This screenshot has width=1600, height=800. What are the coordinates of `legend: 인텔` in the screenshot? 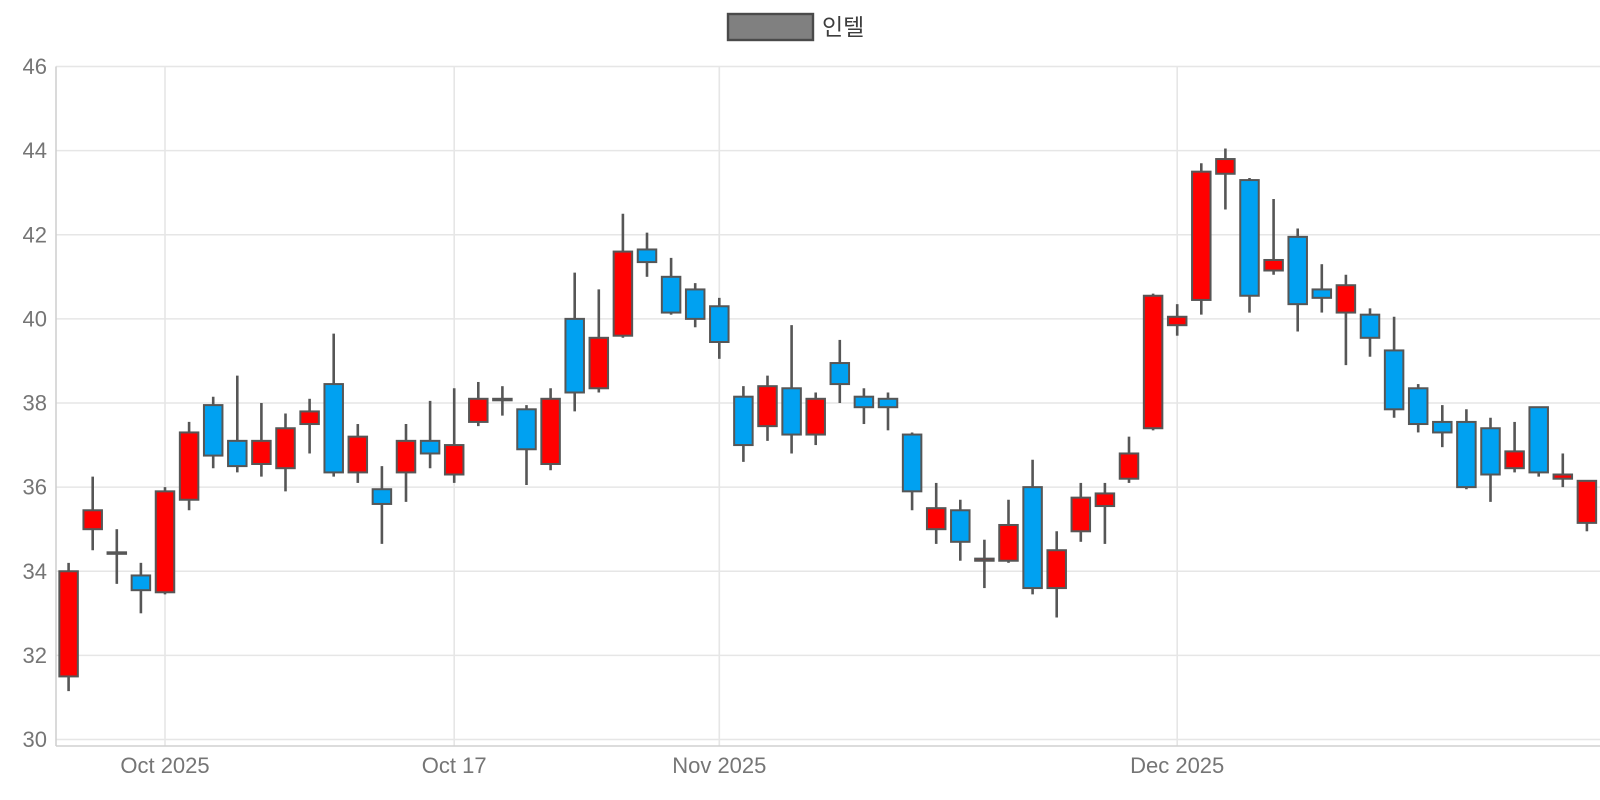 It's located at (795, 27).